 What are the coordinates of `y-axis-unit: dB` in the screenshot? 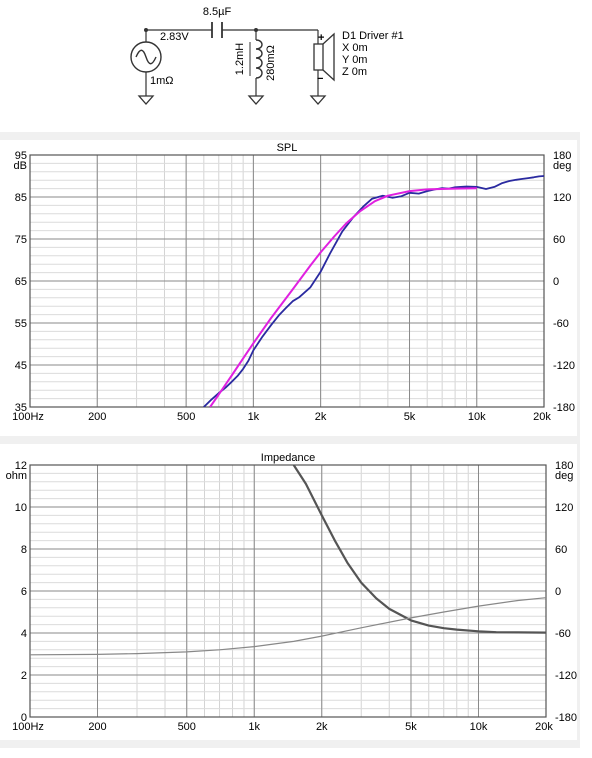 It's located at (20, 166).